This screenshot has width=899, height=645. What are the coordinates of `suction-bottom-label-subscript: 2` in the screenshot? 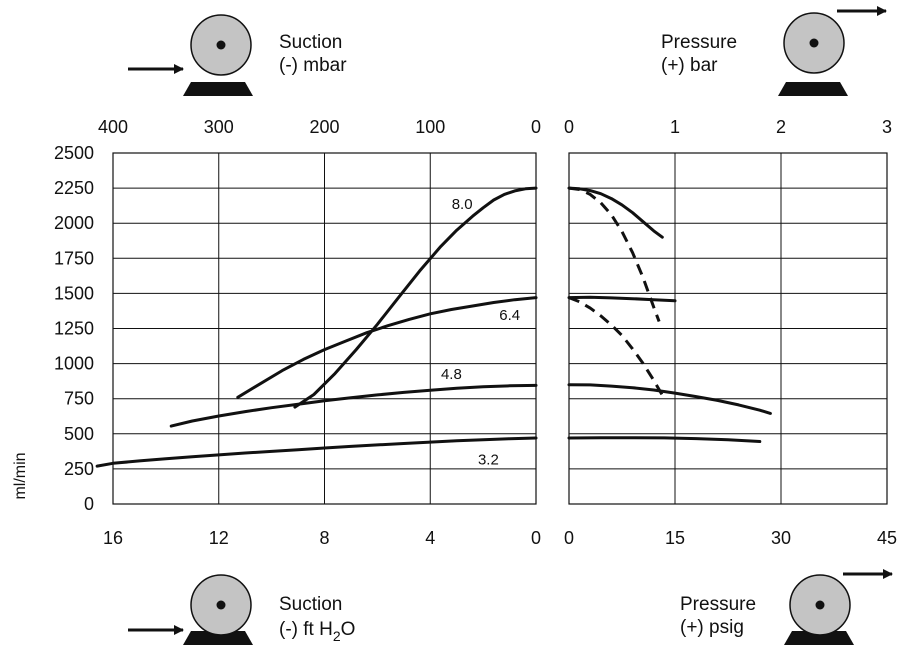 It's located at (337, 636).